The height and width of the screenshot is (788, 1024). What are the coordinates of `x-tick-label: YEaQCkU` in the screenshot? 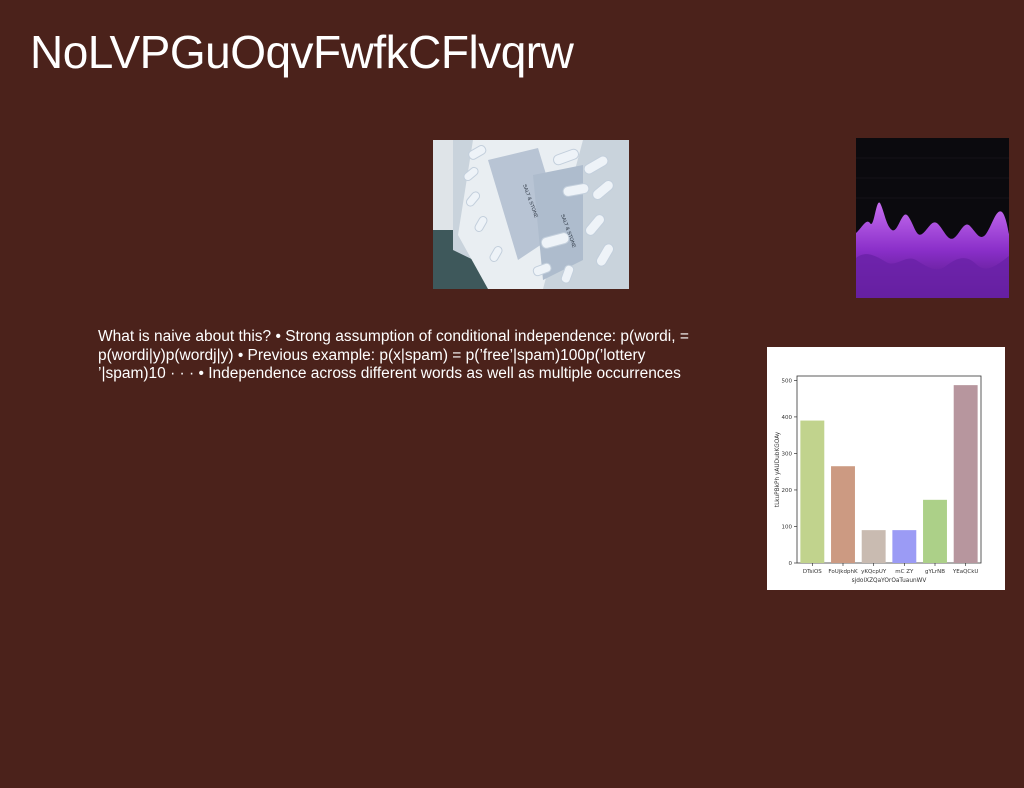 It's located at (965, 572).